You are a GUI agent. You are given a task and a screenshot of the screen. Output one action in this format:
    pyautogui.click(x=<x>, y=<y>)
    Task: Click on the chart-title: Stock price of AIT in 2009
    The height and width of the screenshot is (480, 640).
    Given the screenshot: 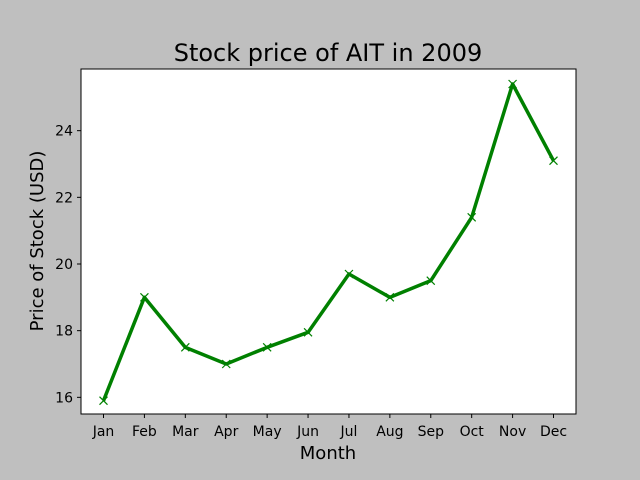 What is the action you would take?
    pyautogui.click(x=328, y=53)
    